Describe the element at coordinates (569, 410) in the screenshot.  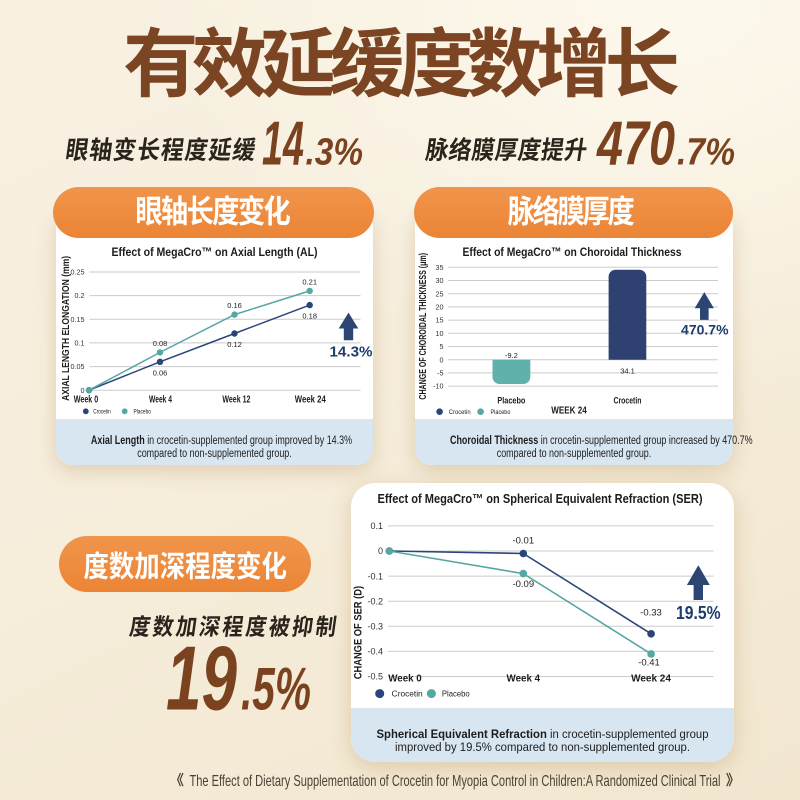
I see `svg-text: WEEK 24` at that location.